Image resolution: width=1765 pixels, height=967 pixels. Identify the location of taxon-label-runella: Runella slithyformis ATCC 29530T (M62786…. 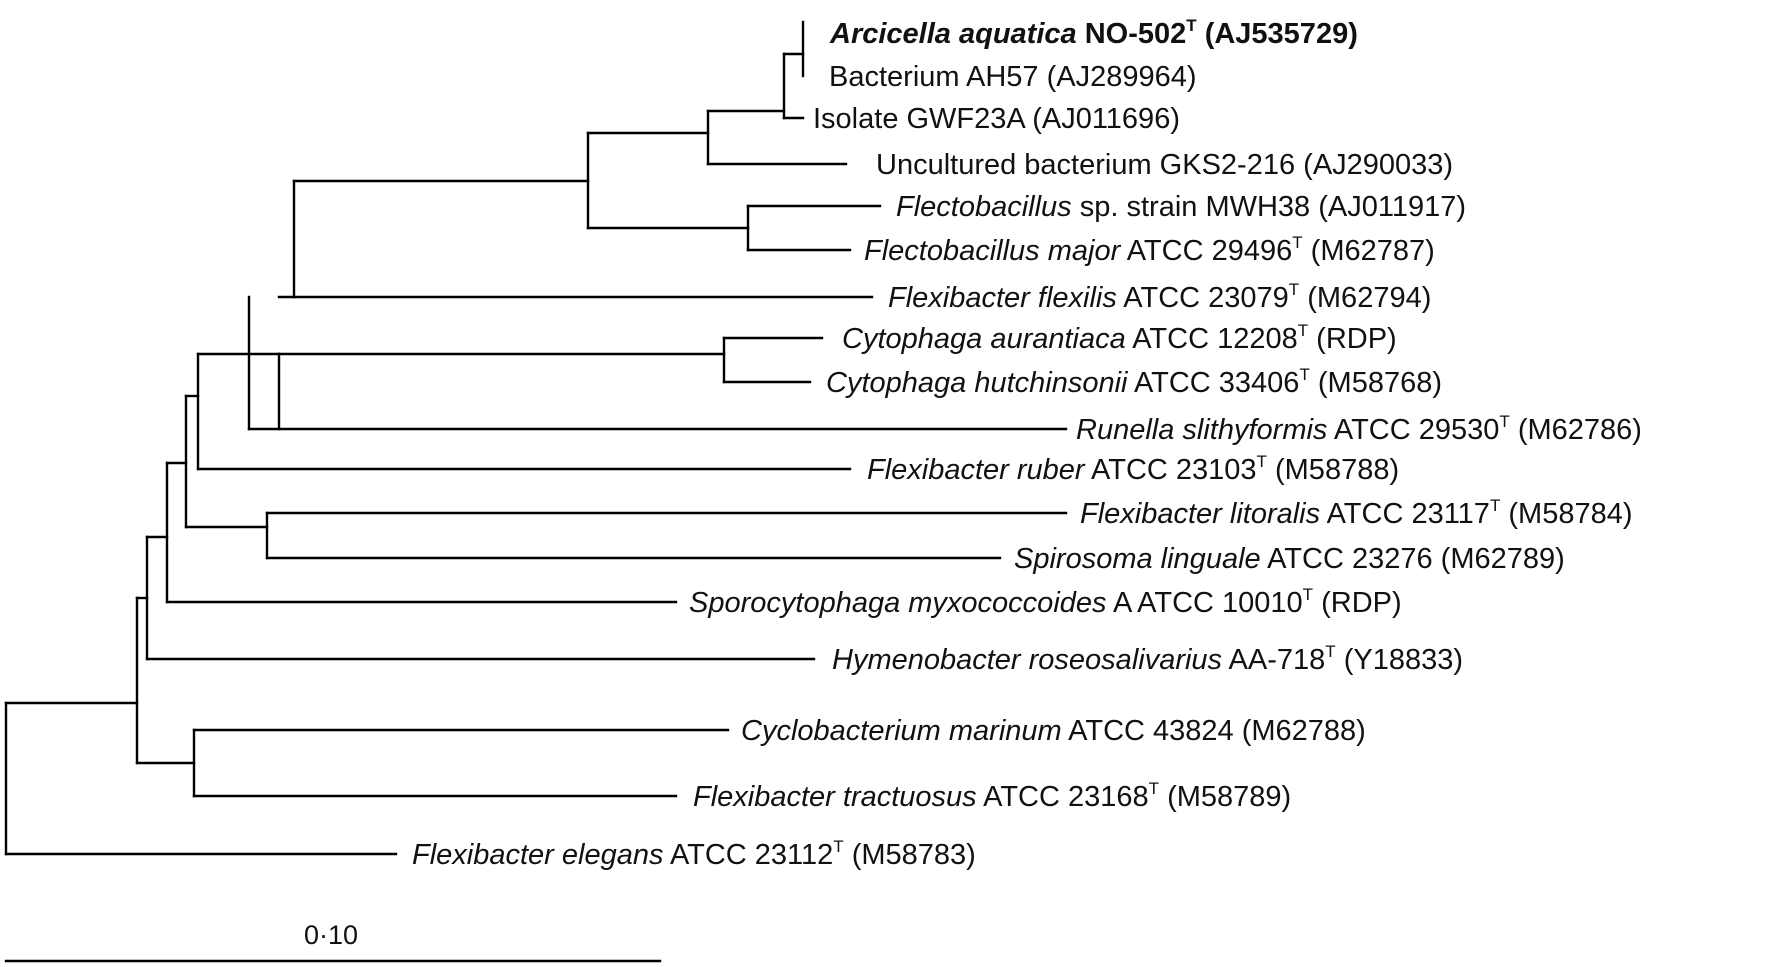
(1359, 429).